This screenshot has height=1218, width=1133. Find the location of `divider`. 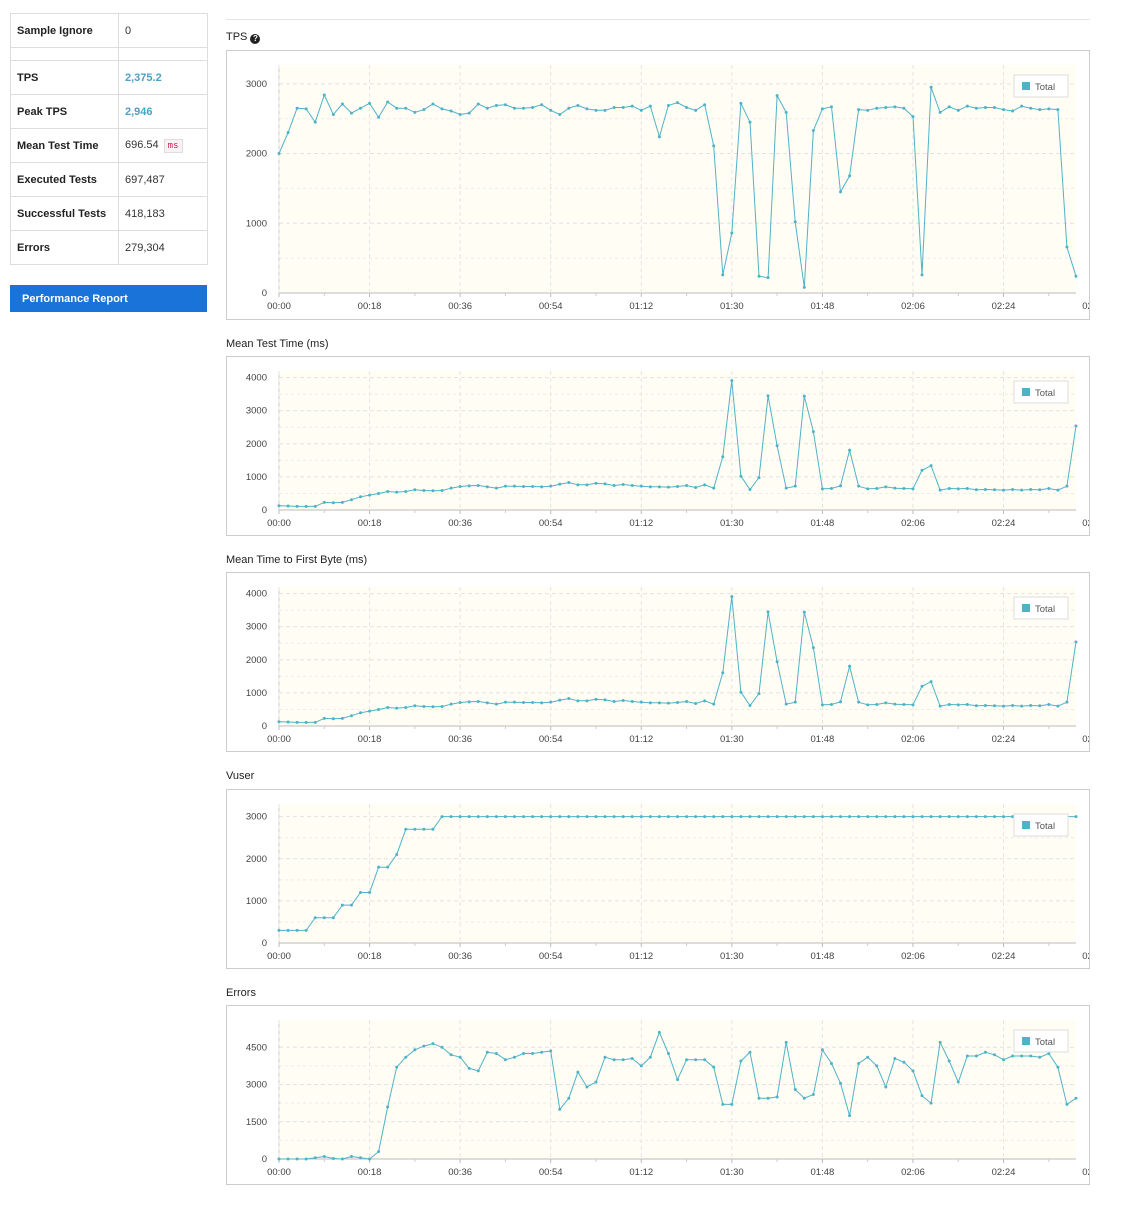

divider is located at coordinates (658, 19).